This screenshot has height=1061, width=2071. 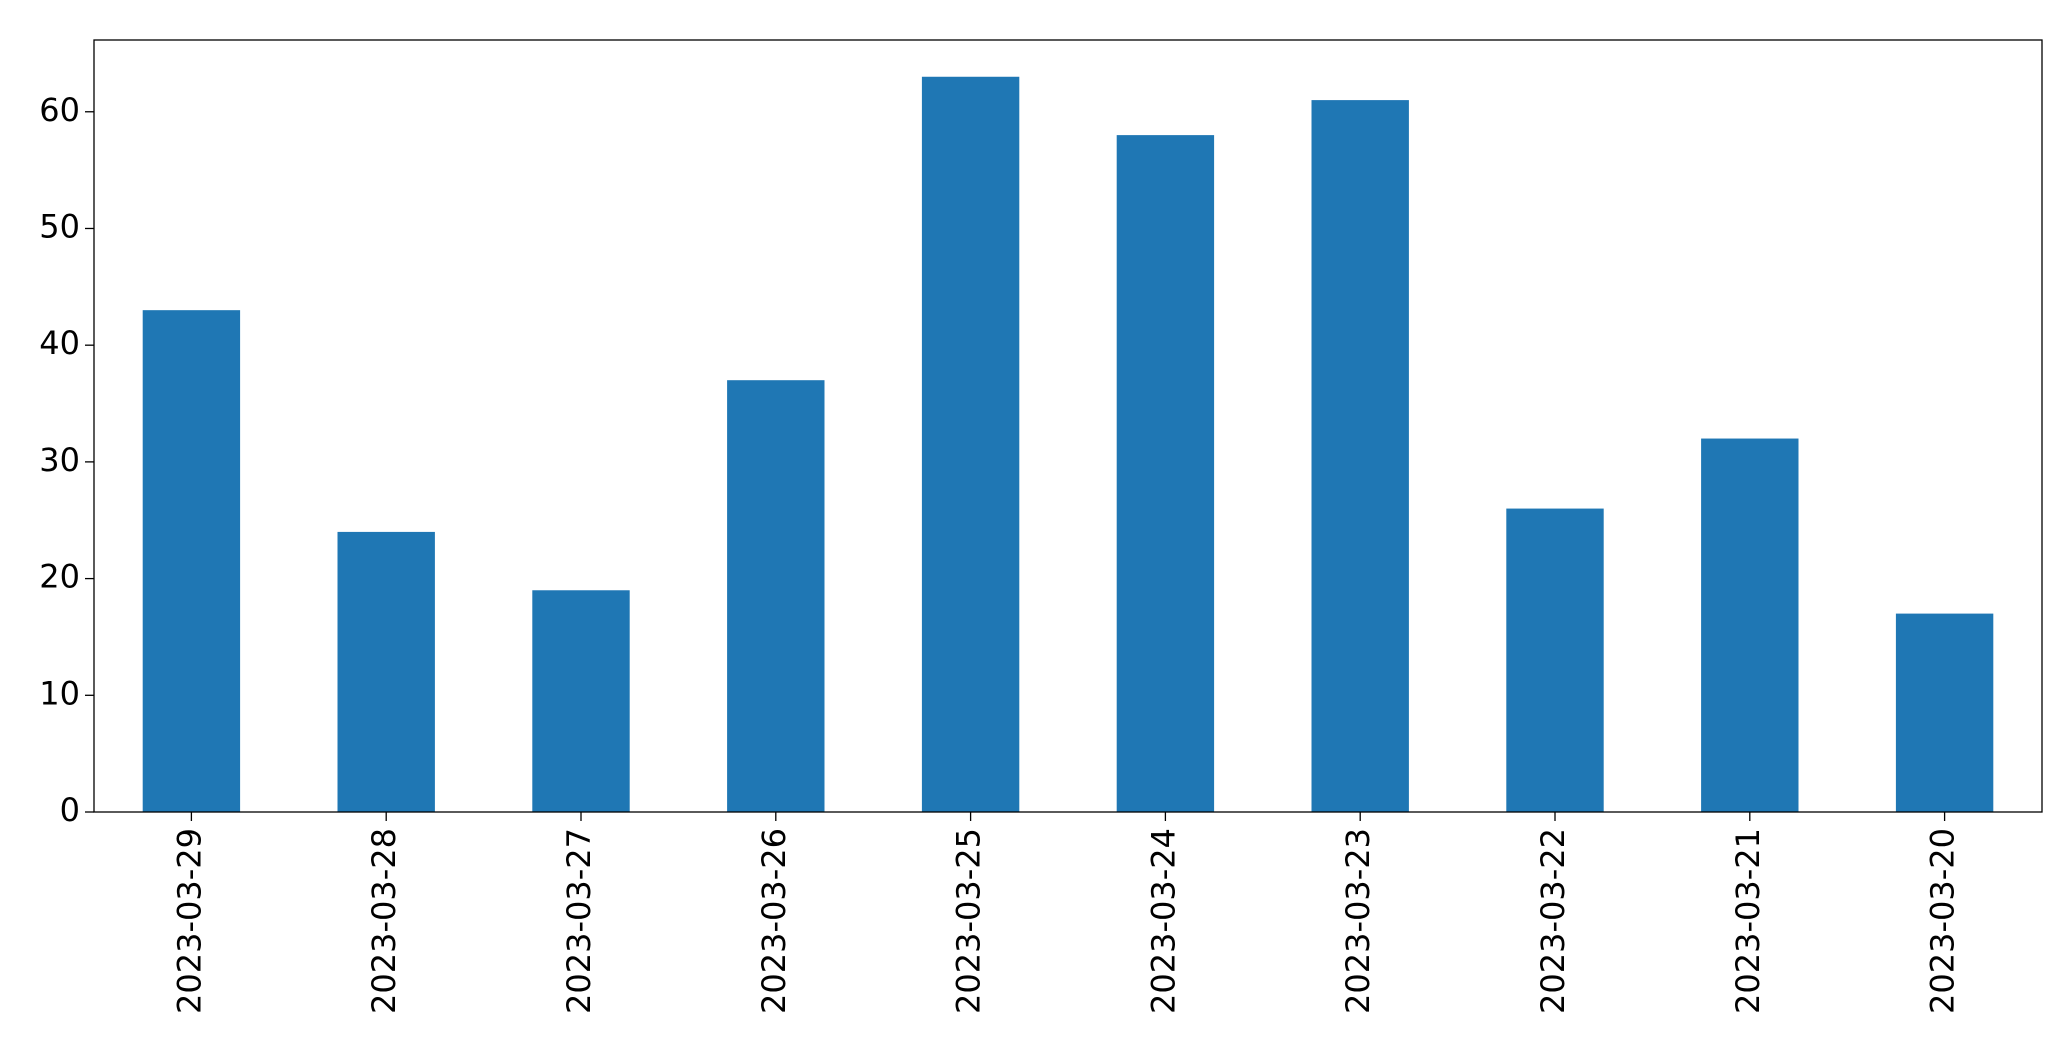 What do you see at coordinates (1553, 921) in the screenshot?
I see `x-tick-label: 2023-03-22` at bounding box center [1553, 921].